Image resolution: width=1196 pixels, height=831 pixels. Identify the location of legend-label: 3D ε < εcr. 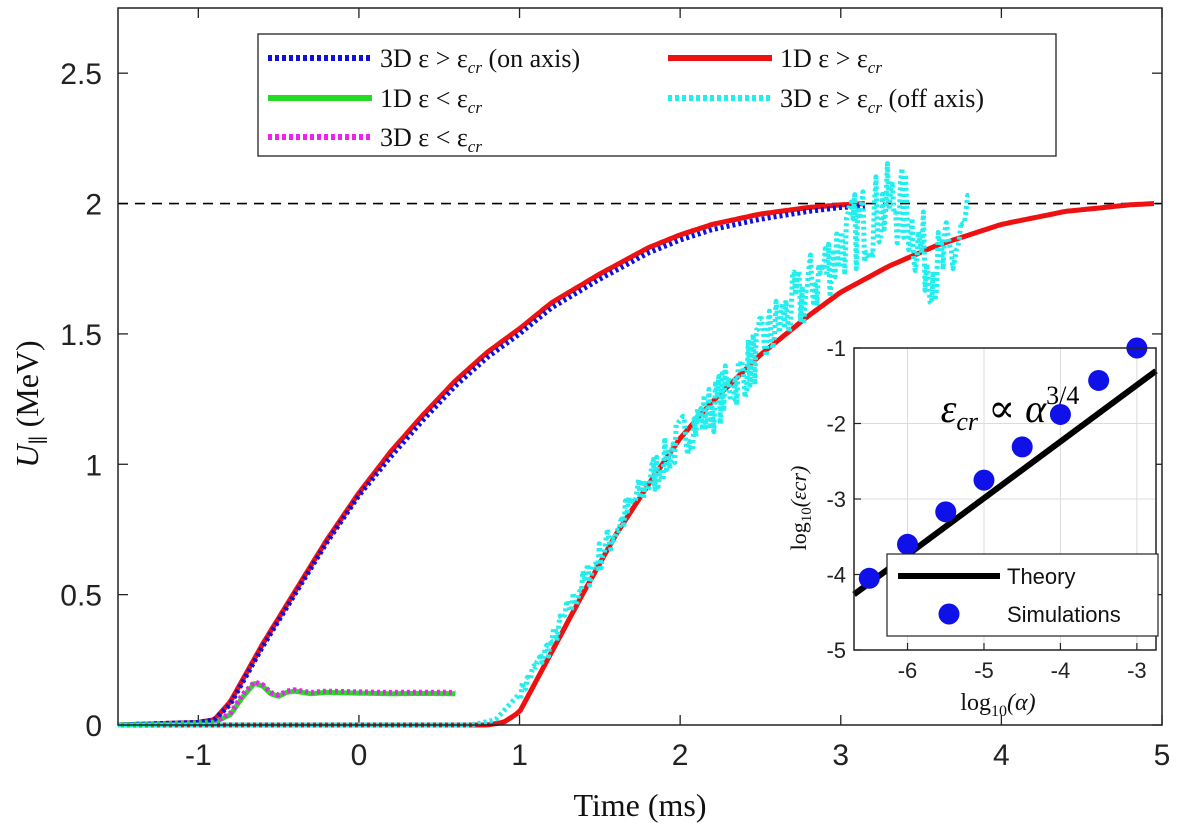
(431, 139).